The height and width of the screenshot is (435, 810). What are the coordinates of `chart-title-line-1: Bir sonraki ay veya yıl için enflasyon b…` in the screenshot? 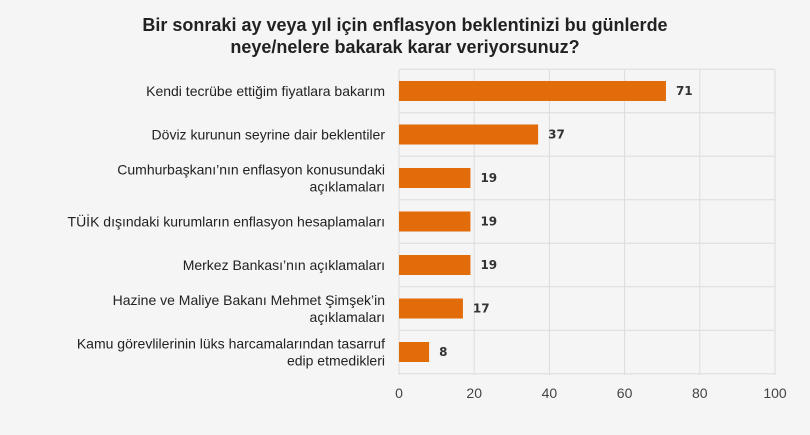 It's located at (405, 25).